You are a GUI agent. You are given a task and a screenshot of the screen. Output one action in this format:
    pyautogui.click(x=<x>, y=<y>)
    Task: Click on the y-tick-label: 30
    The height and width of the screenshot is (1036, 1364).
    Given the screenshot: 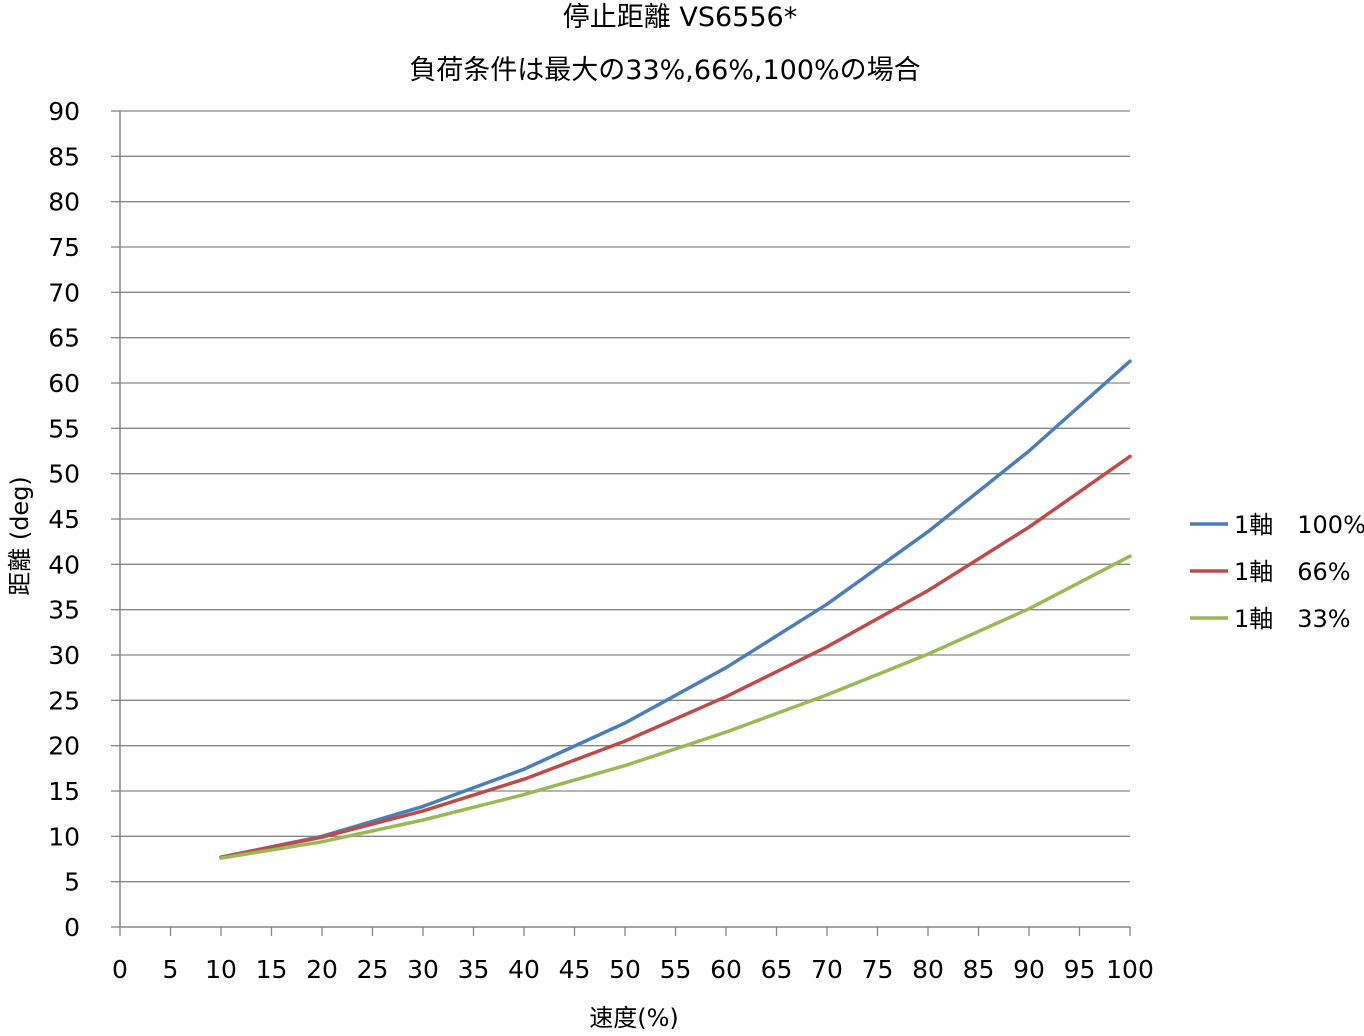 What is the action you would take?
    pyautogui.click(x=64, y=655)
    